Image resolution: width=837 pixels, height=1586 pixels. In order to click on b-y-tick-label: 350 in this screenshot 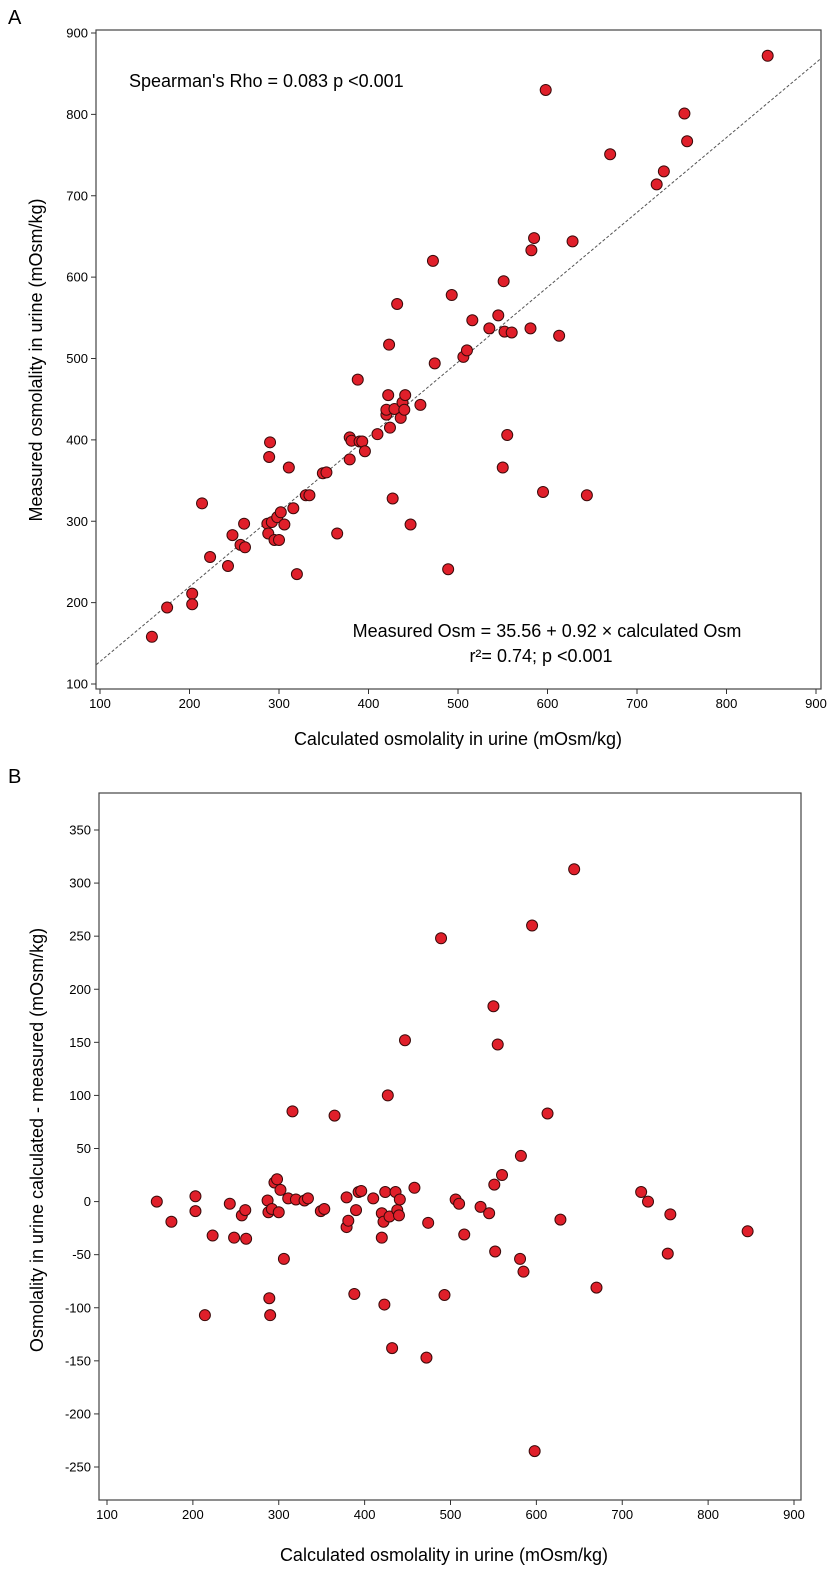, I will do `click(80, 830)`.